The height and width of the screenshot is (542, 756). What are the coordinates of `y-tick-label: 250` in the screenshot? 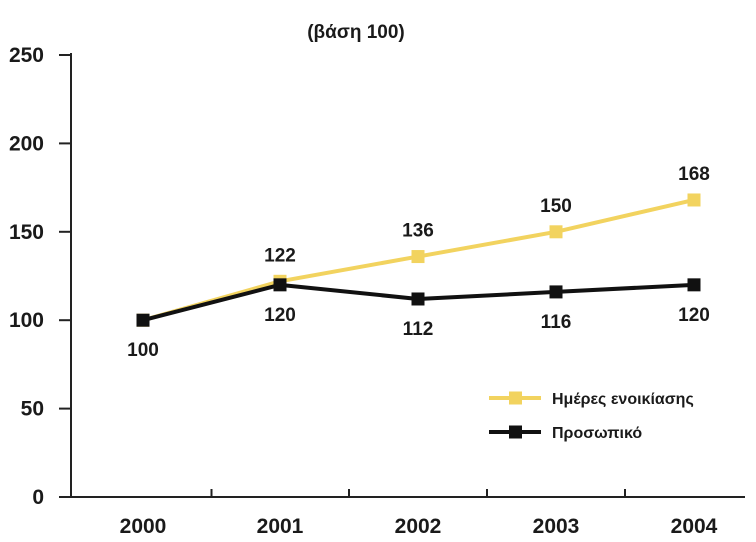 It's located at (26, 55).